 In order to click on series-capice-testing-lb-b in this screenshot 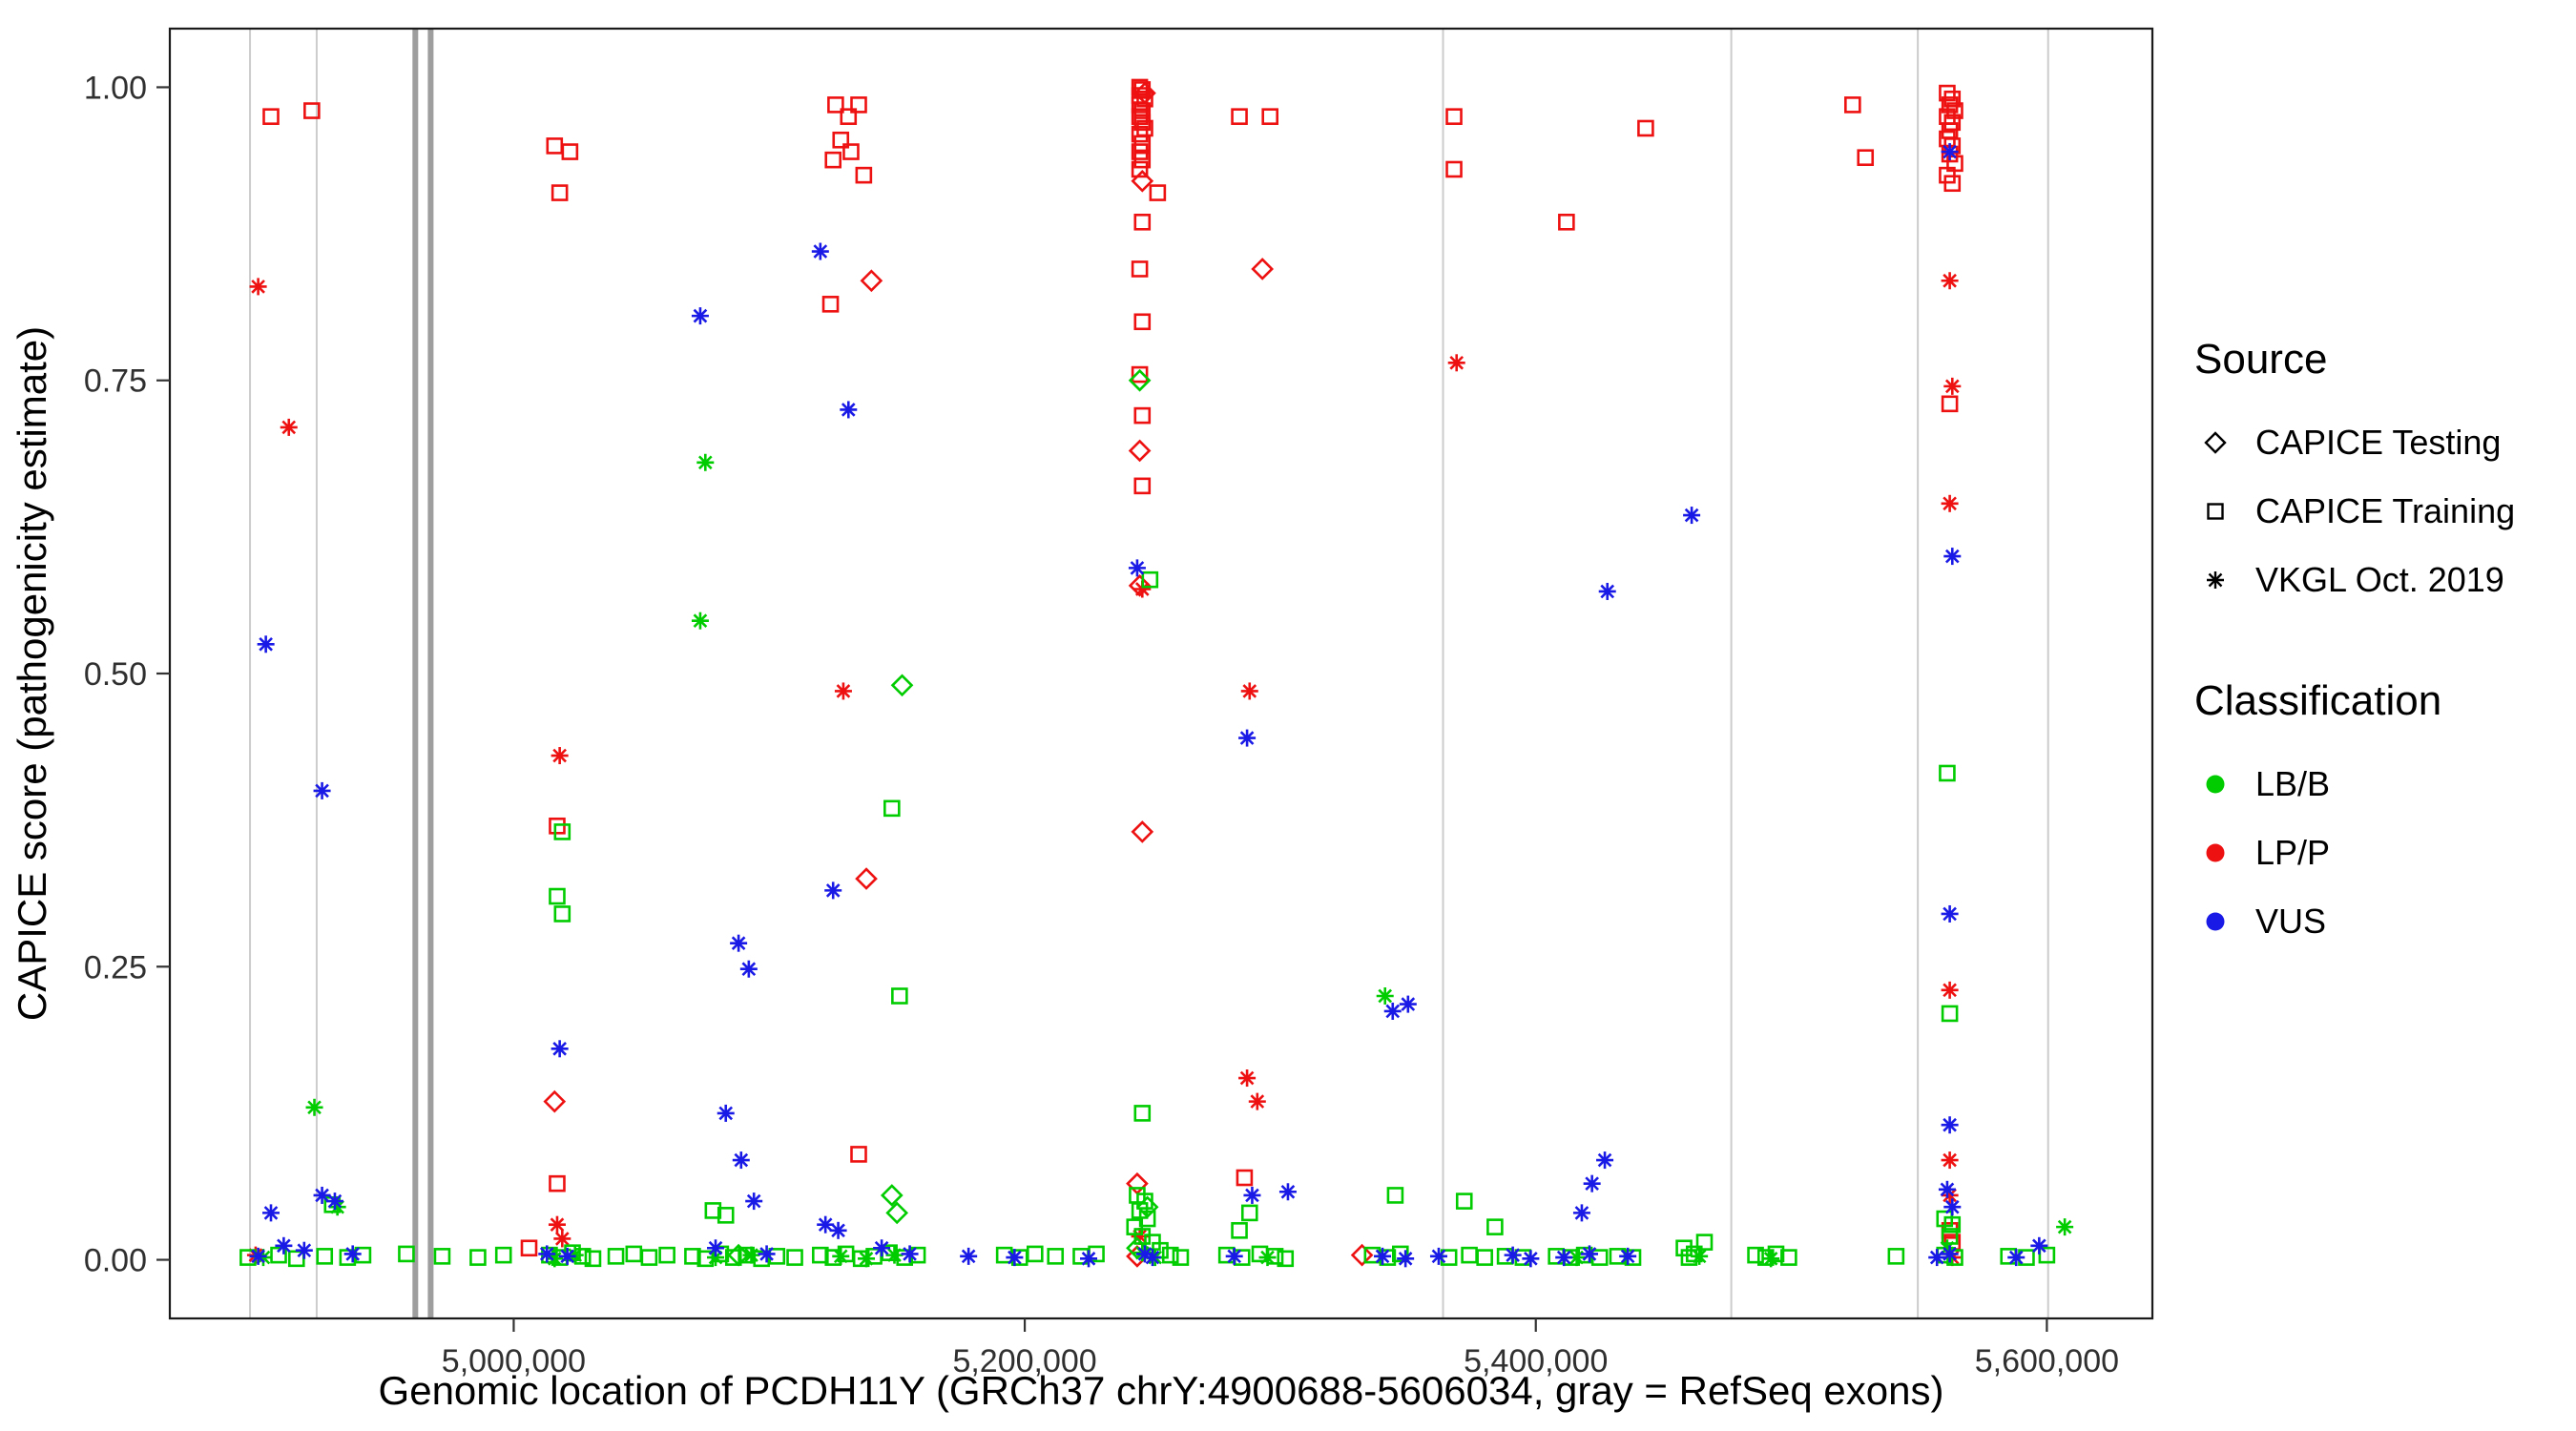, I will do `click(943, 817)`.